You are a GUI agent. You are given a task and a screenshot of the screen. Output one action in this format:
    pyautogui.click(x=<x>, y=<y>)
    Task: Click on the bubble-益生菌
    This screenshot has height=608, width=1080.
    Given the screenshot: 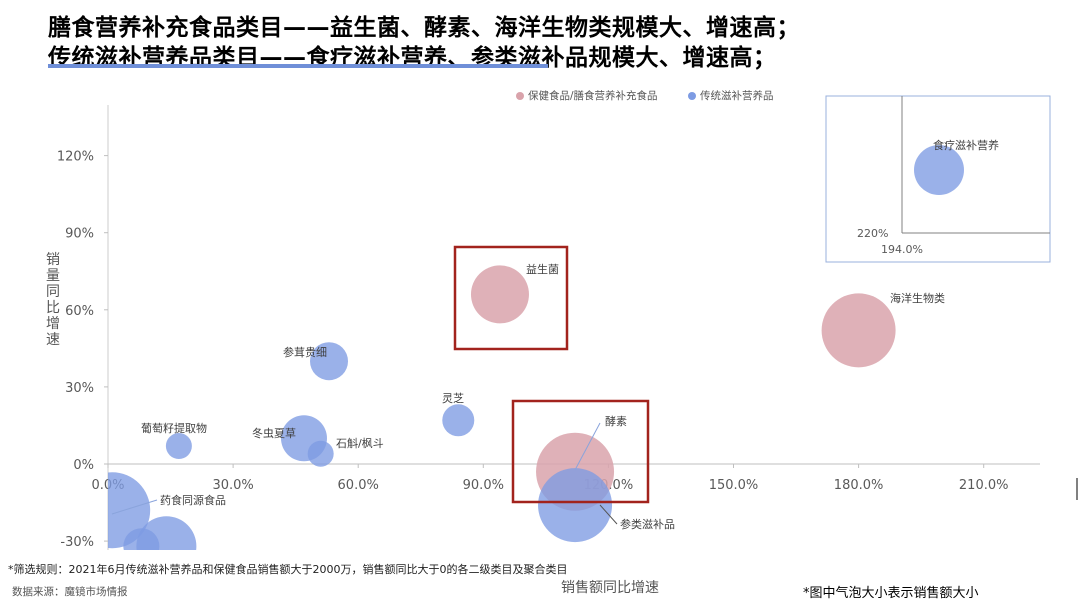 What is the action you would take?
    pyautogui.click(x=499, y=294)
    